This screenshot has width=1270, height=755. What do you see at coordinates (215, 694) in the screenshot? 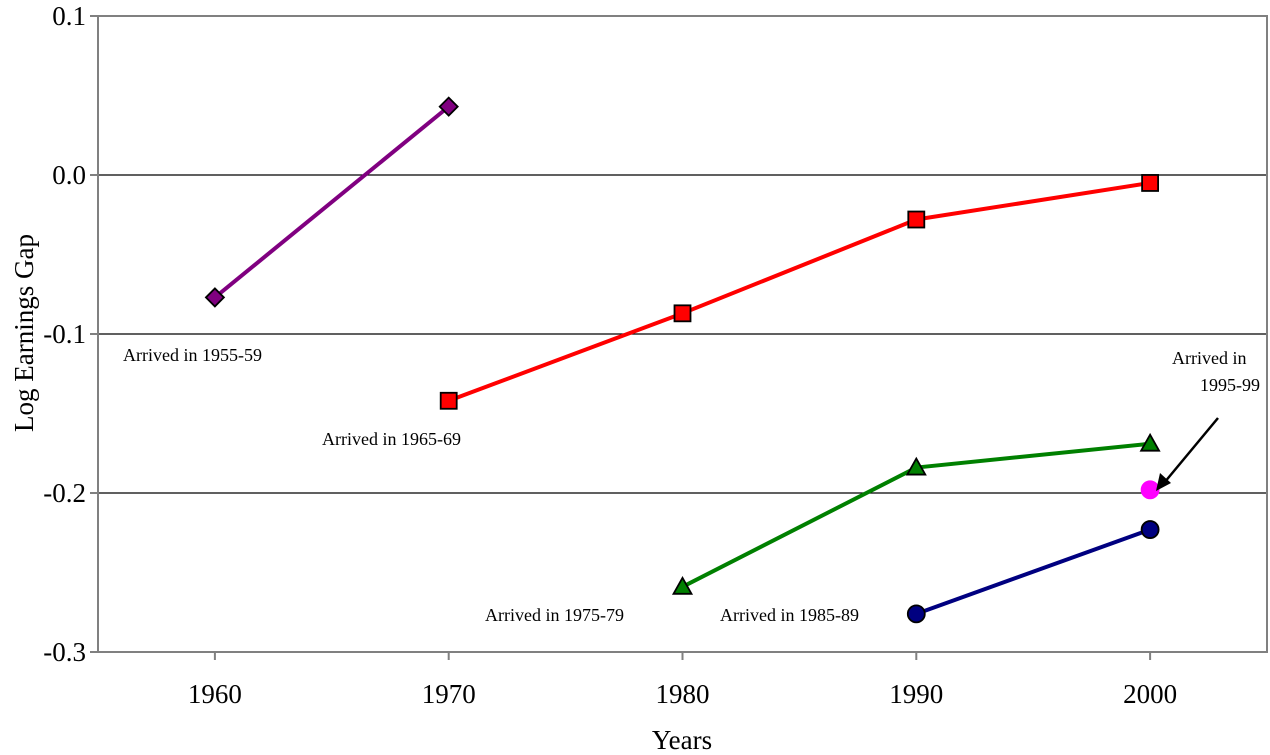
I see `x-tick-label: 1960` at bounding box center [215, 694].